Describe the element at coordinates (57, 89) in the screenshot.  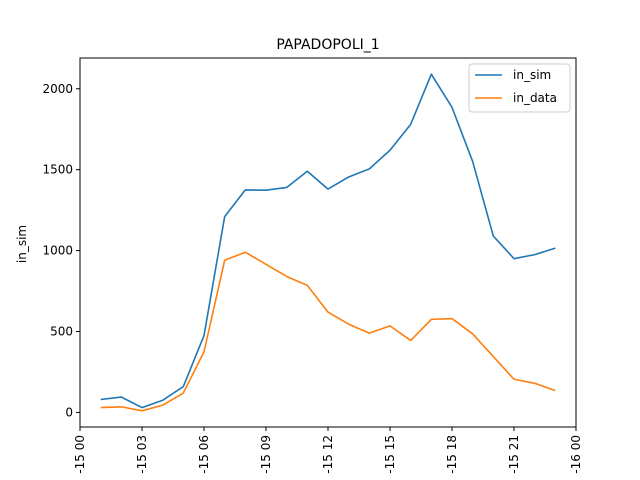
I see `y-tick-label: 2000` at that location.